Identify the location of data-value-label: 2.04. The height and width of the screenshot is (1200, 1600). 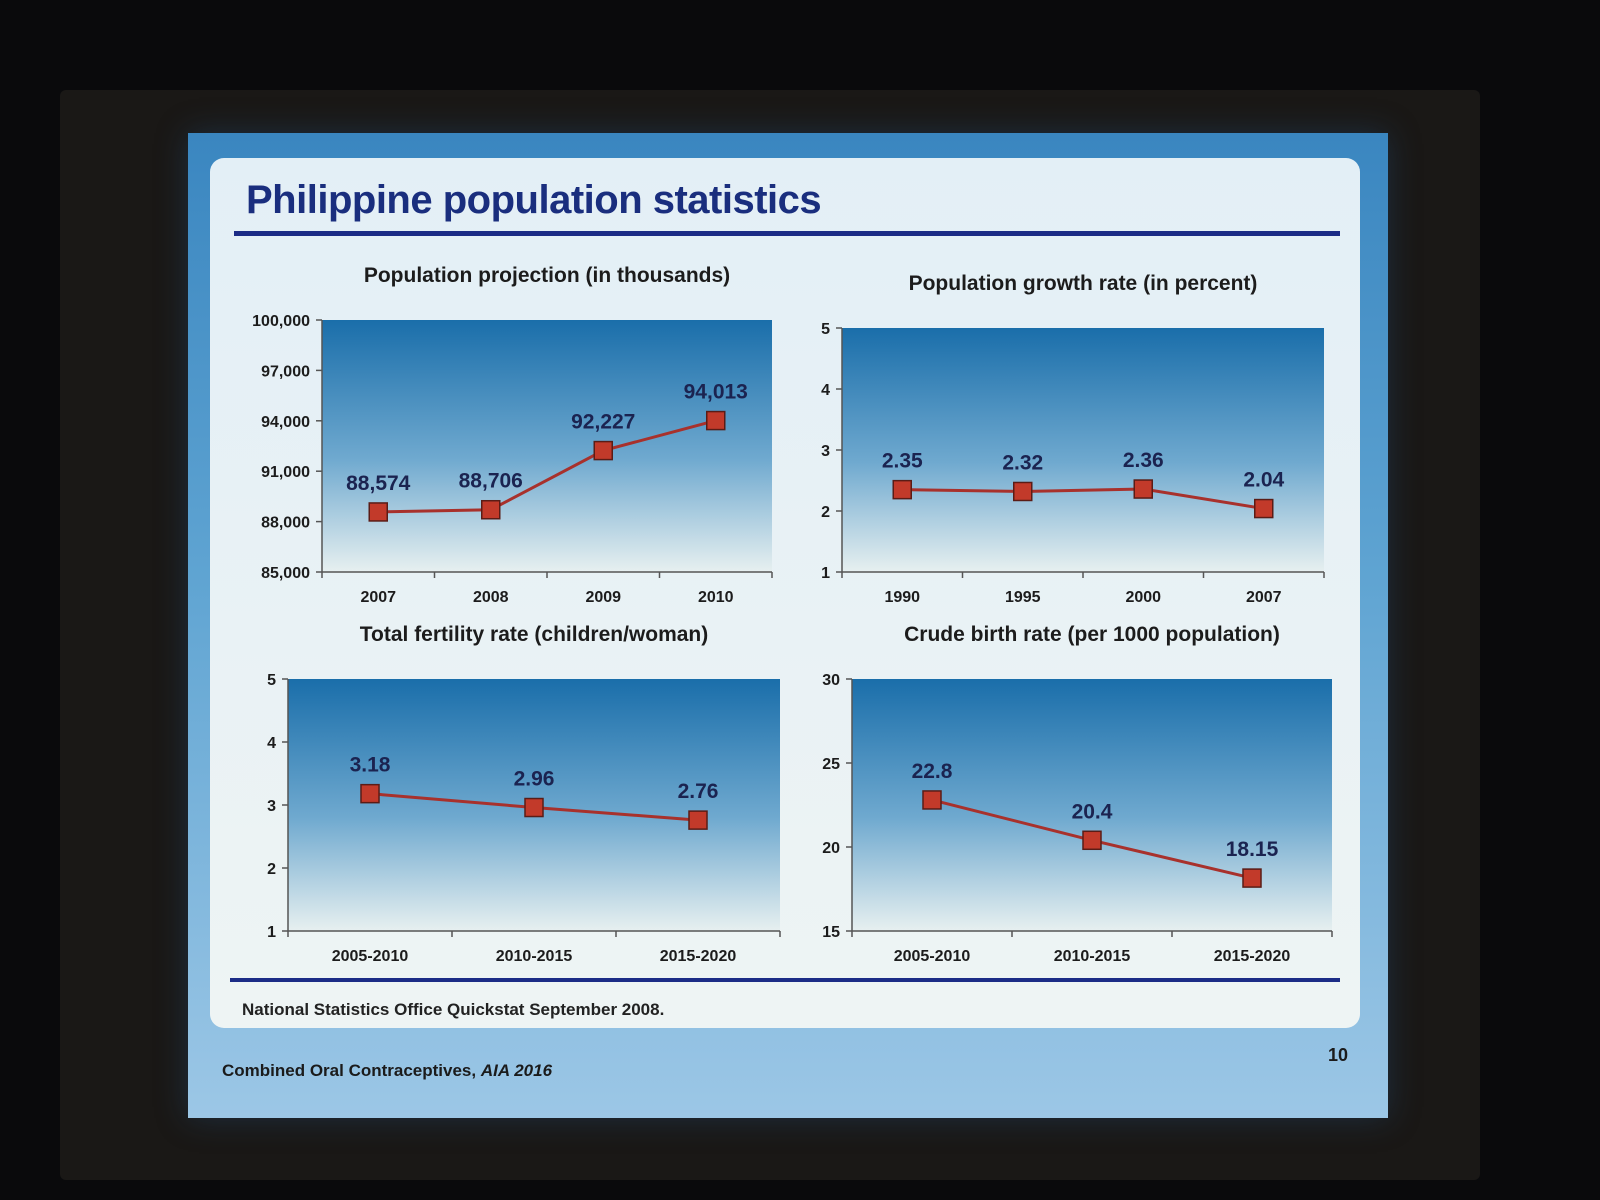
(1263, 480).